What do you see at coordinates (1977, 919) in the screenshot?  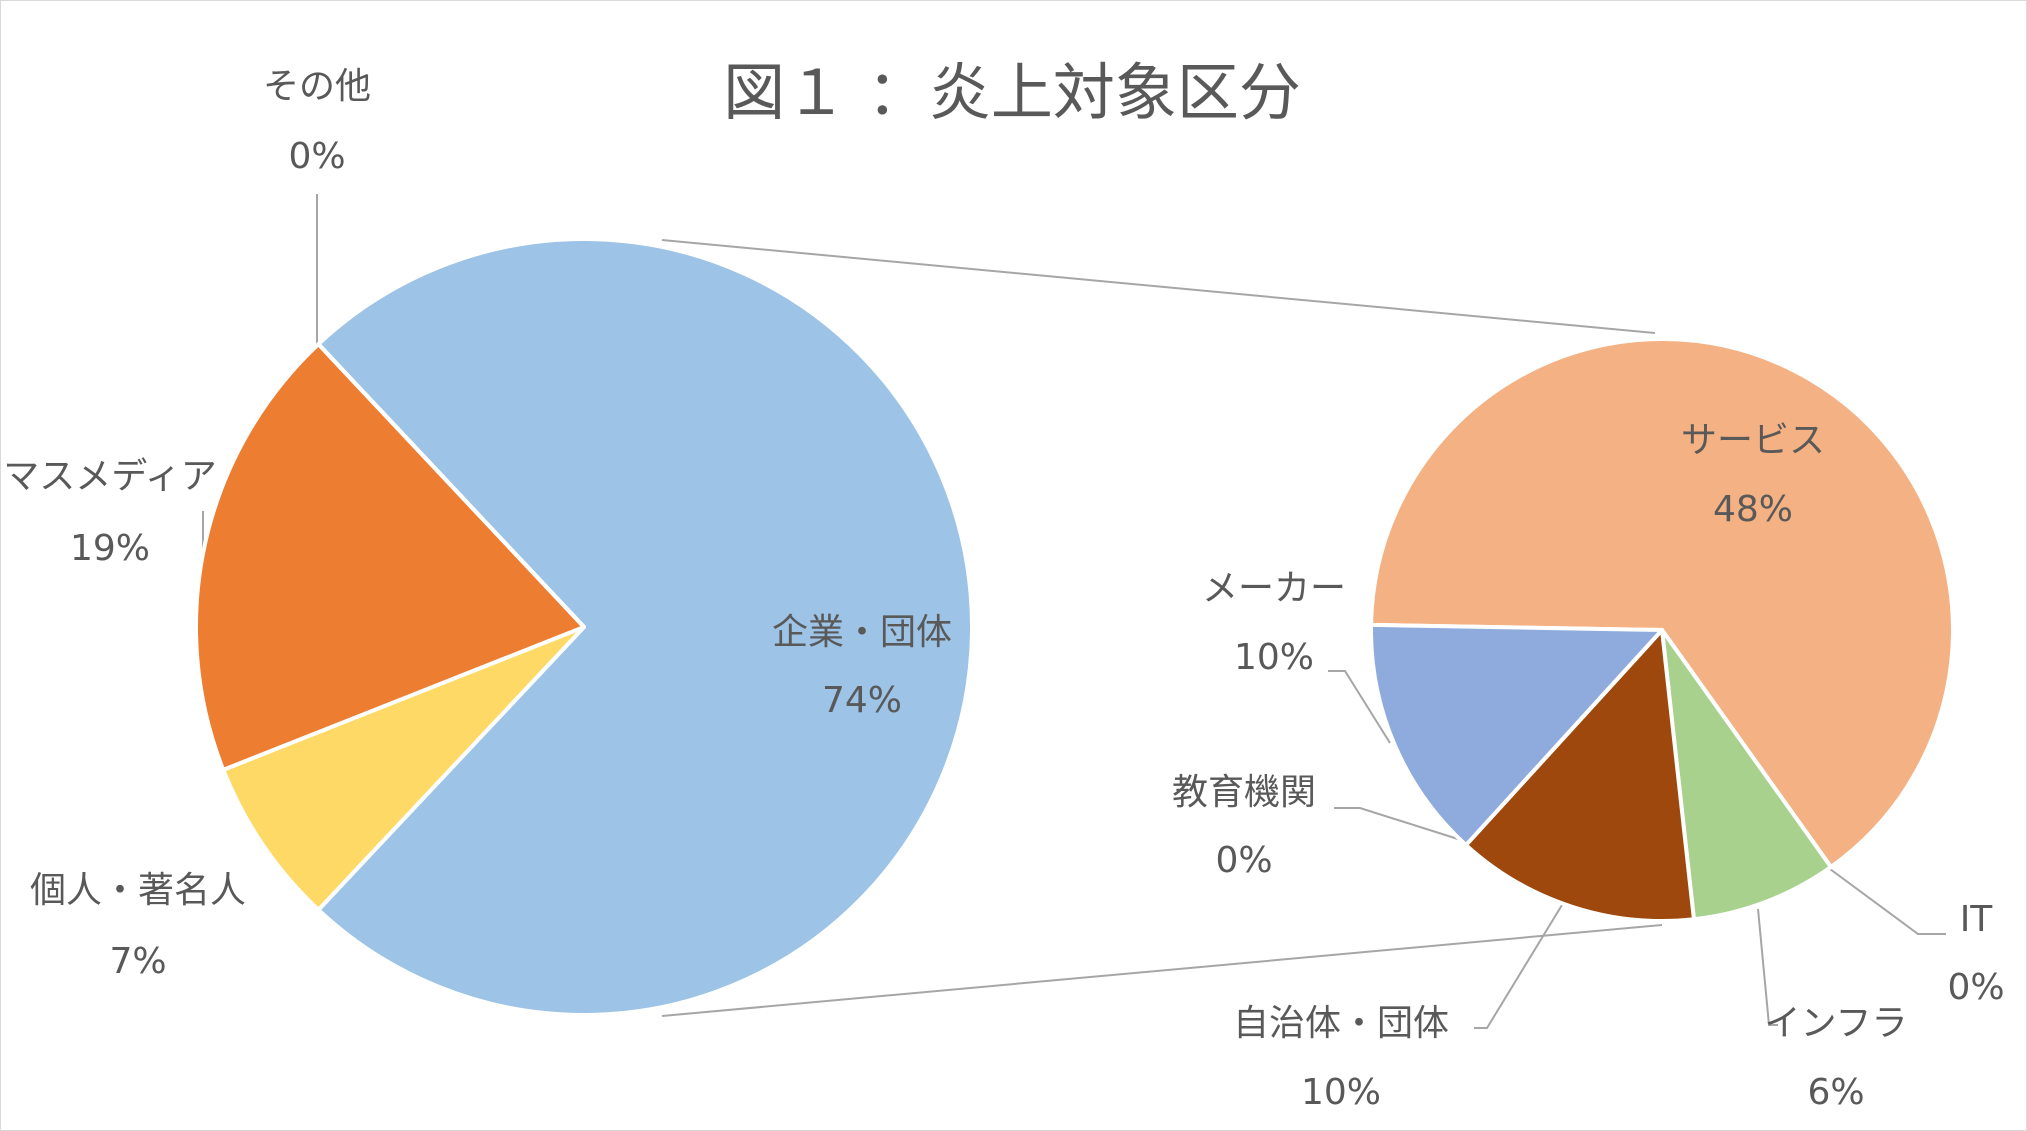 I see `slice-label: IT` at bounding box center [1977, 919].